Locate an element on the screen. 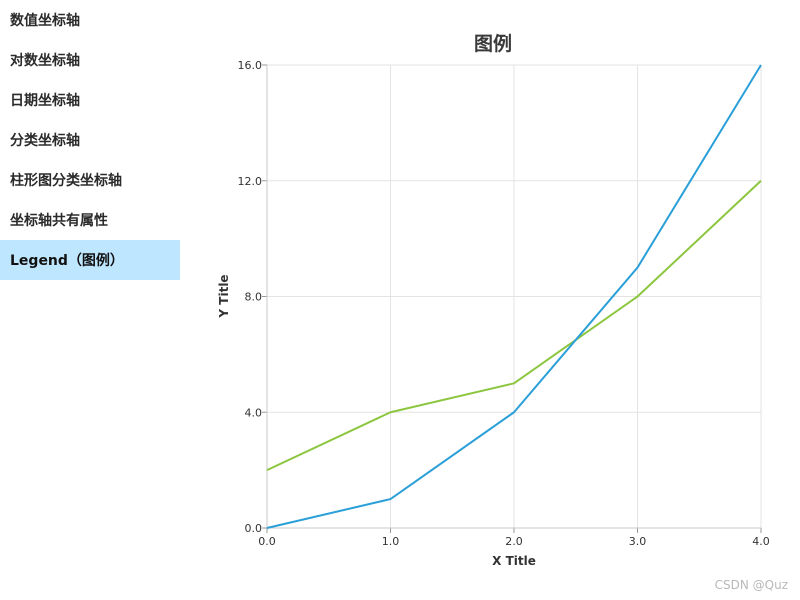 The image size is (800, 600). y-tick-label: 12.0 is located at coordinates (250, 181).